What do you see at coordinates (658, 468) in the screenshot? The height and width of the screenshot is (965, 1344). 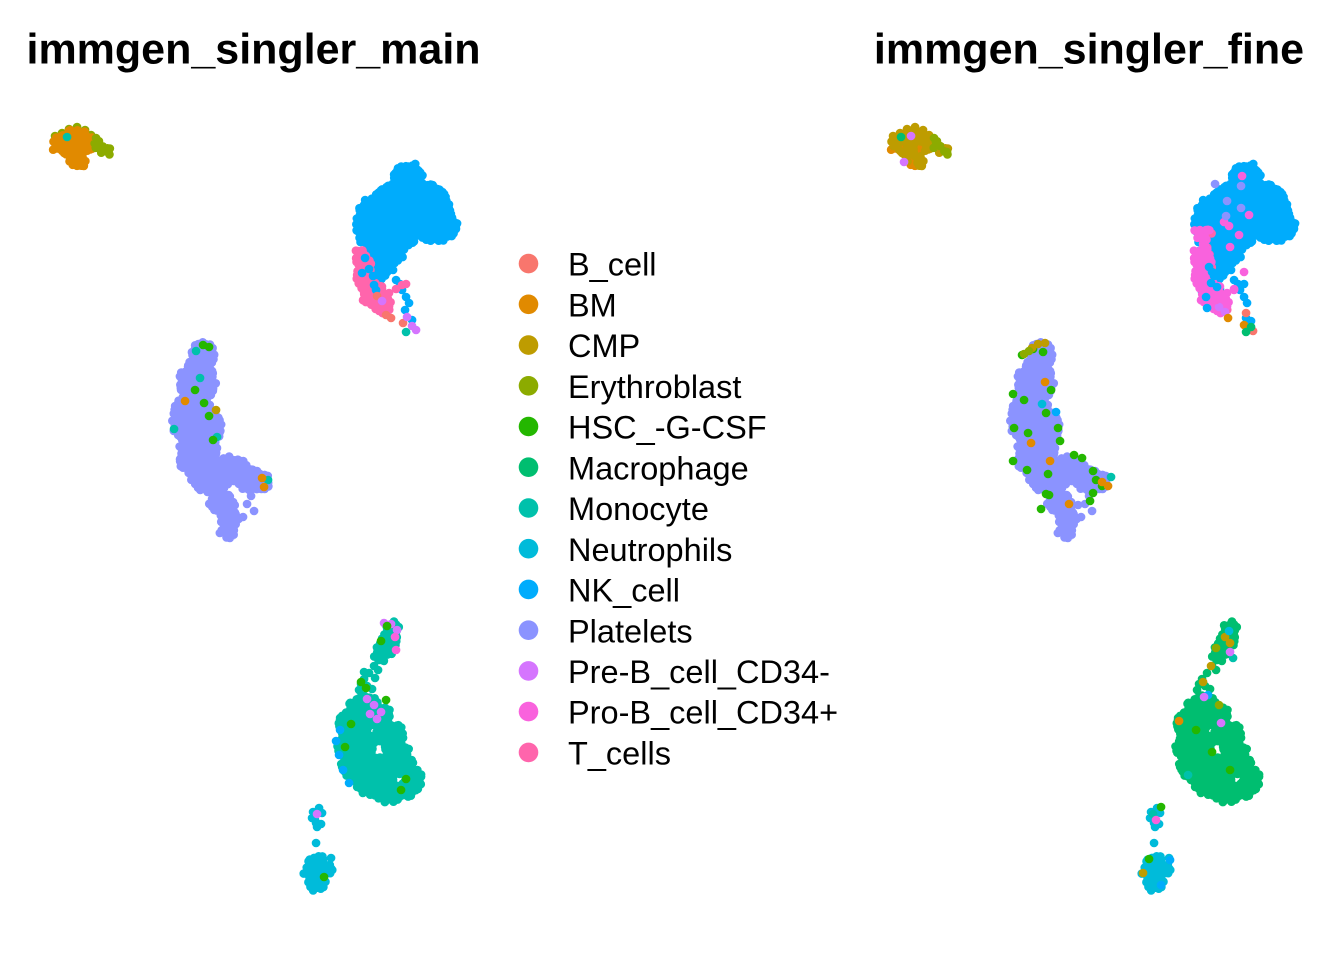 I see `svg-text: Macrophage` at bounding box center [658, 468].